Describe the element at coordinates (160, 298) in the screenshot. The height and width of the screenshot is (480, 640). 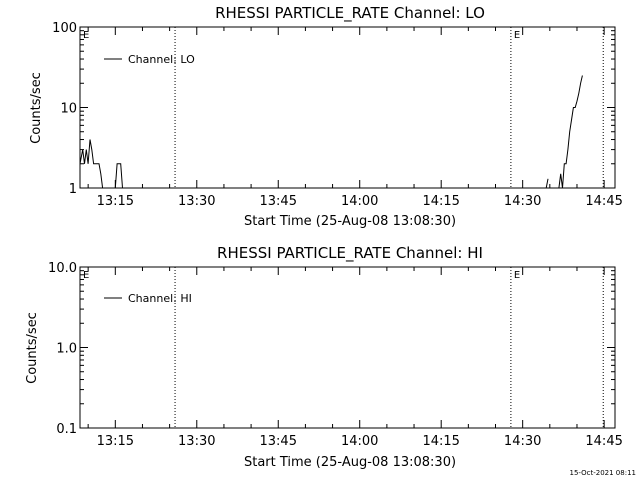
I see `legend-label: Channel: HI` at that location.